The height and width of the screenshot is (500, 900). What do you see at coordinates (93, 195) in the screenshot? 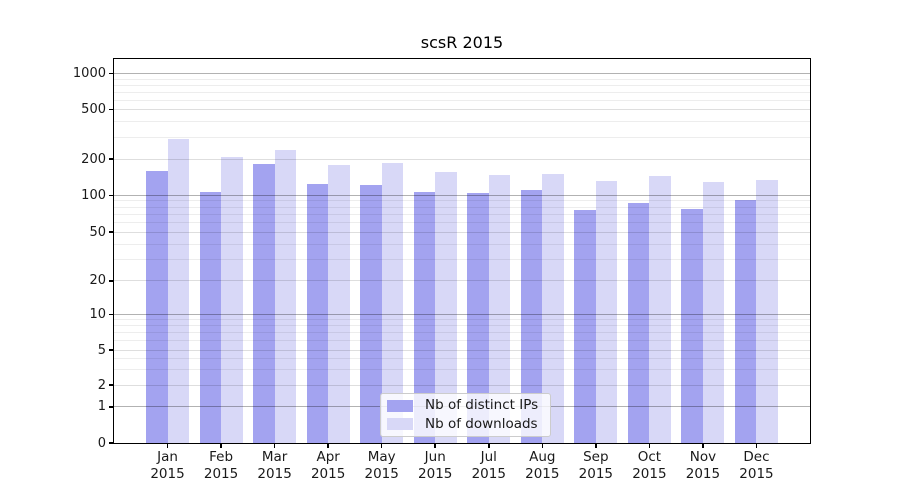
I see `y-tick-label: 100` at bounding box center [93, 195].